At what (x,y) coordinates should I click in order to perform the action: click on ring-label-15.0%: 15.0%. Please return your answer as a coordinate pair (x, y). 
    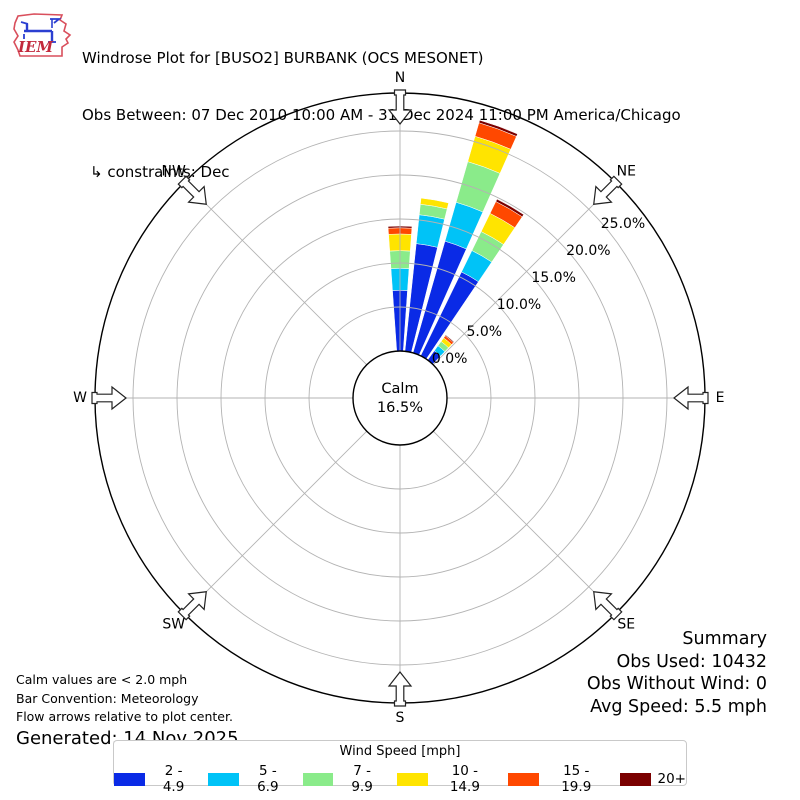
    Looking at the image, I should click on (553, 278).